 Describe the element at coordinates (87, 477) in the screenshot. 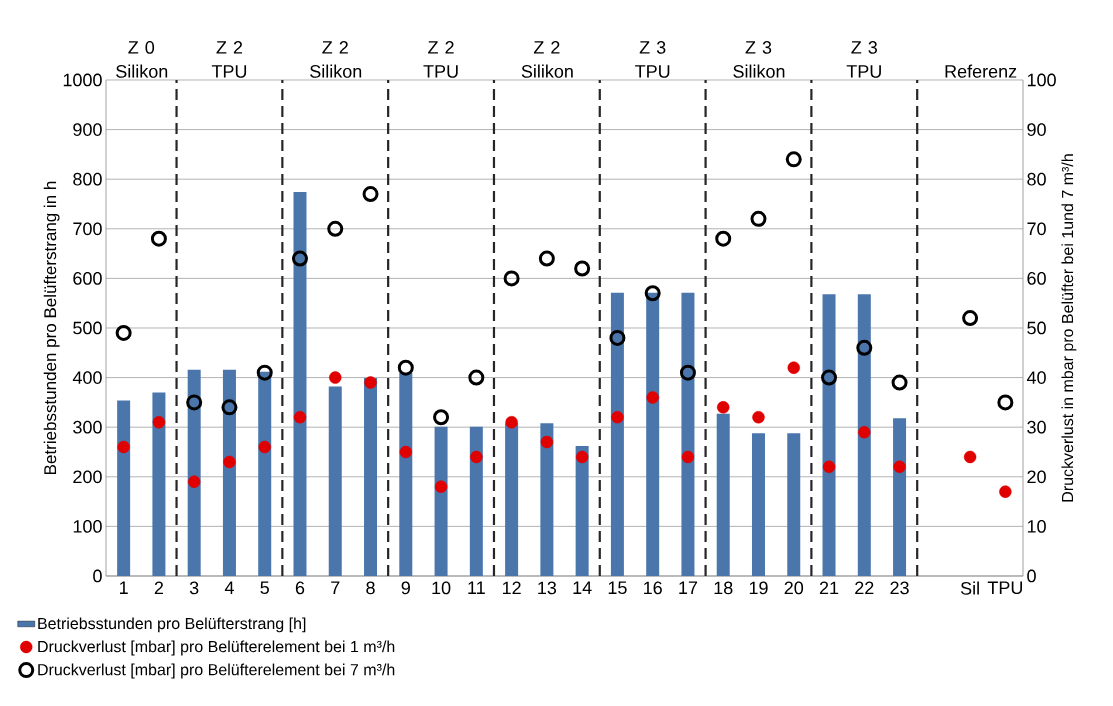

I see `y-tick-label: 200` at that location.